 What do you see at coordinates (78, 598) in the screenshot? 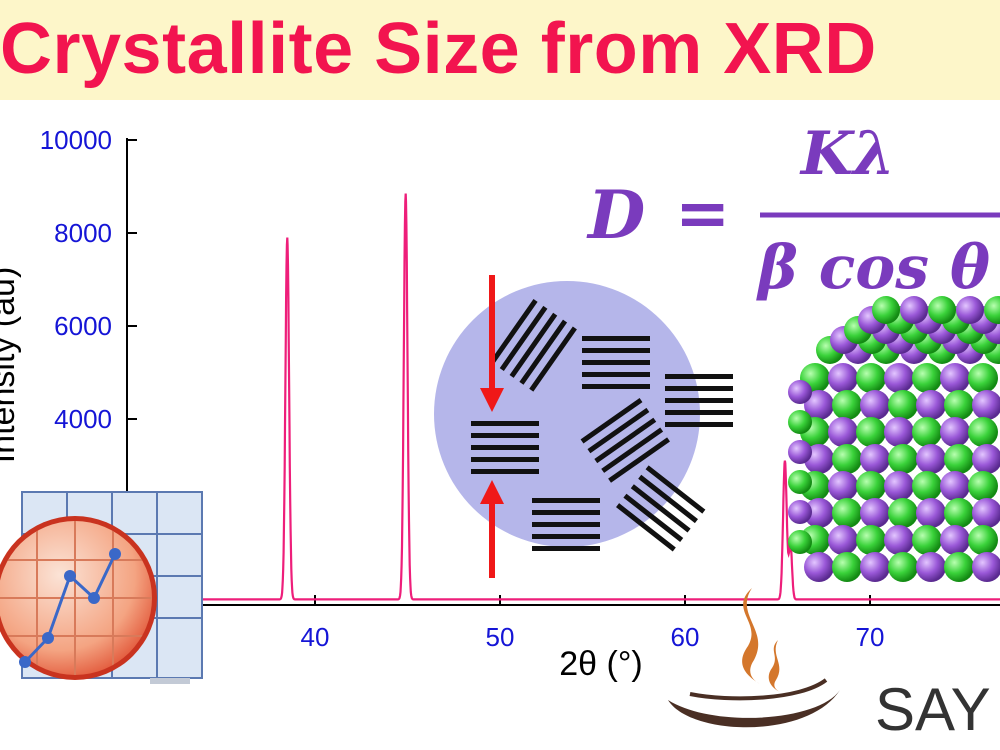
I see `plot-orb-icon` at bounding box center [78, 598].